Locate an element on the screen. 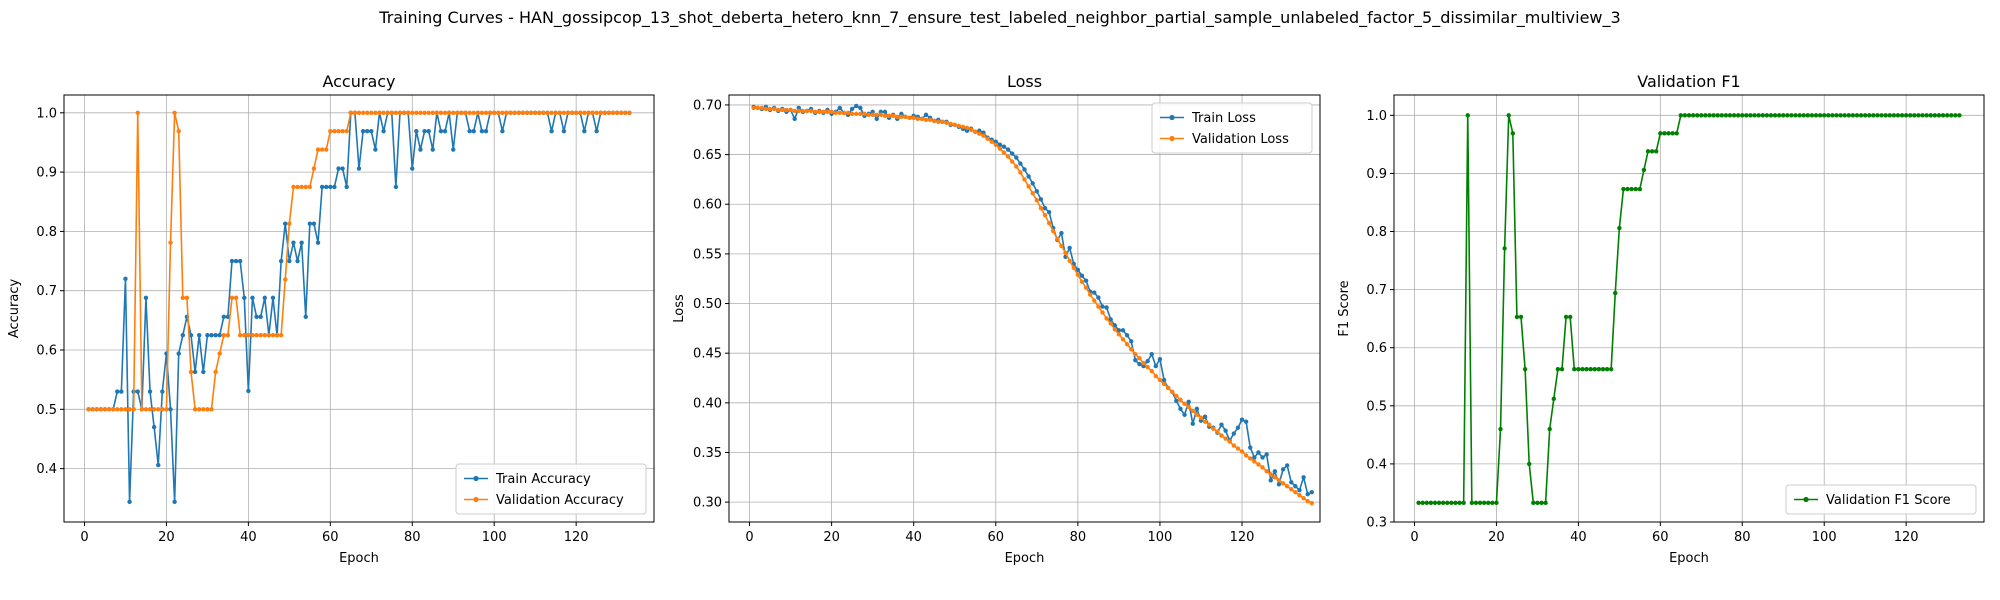 The image size is (2000, 600). x-tick-label: 100 is located at coordinates (494, 537).